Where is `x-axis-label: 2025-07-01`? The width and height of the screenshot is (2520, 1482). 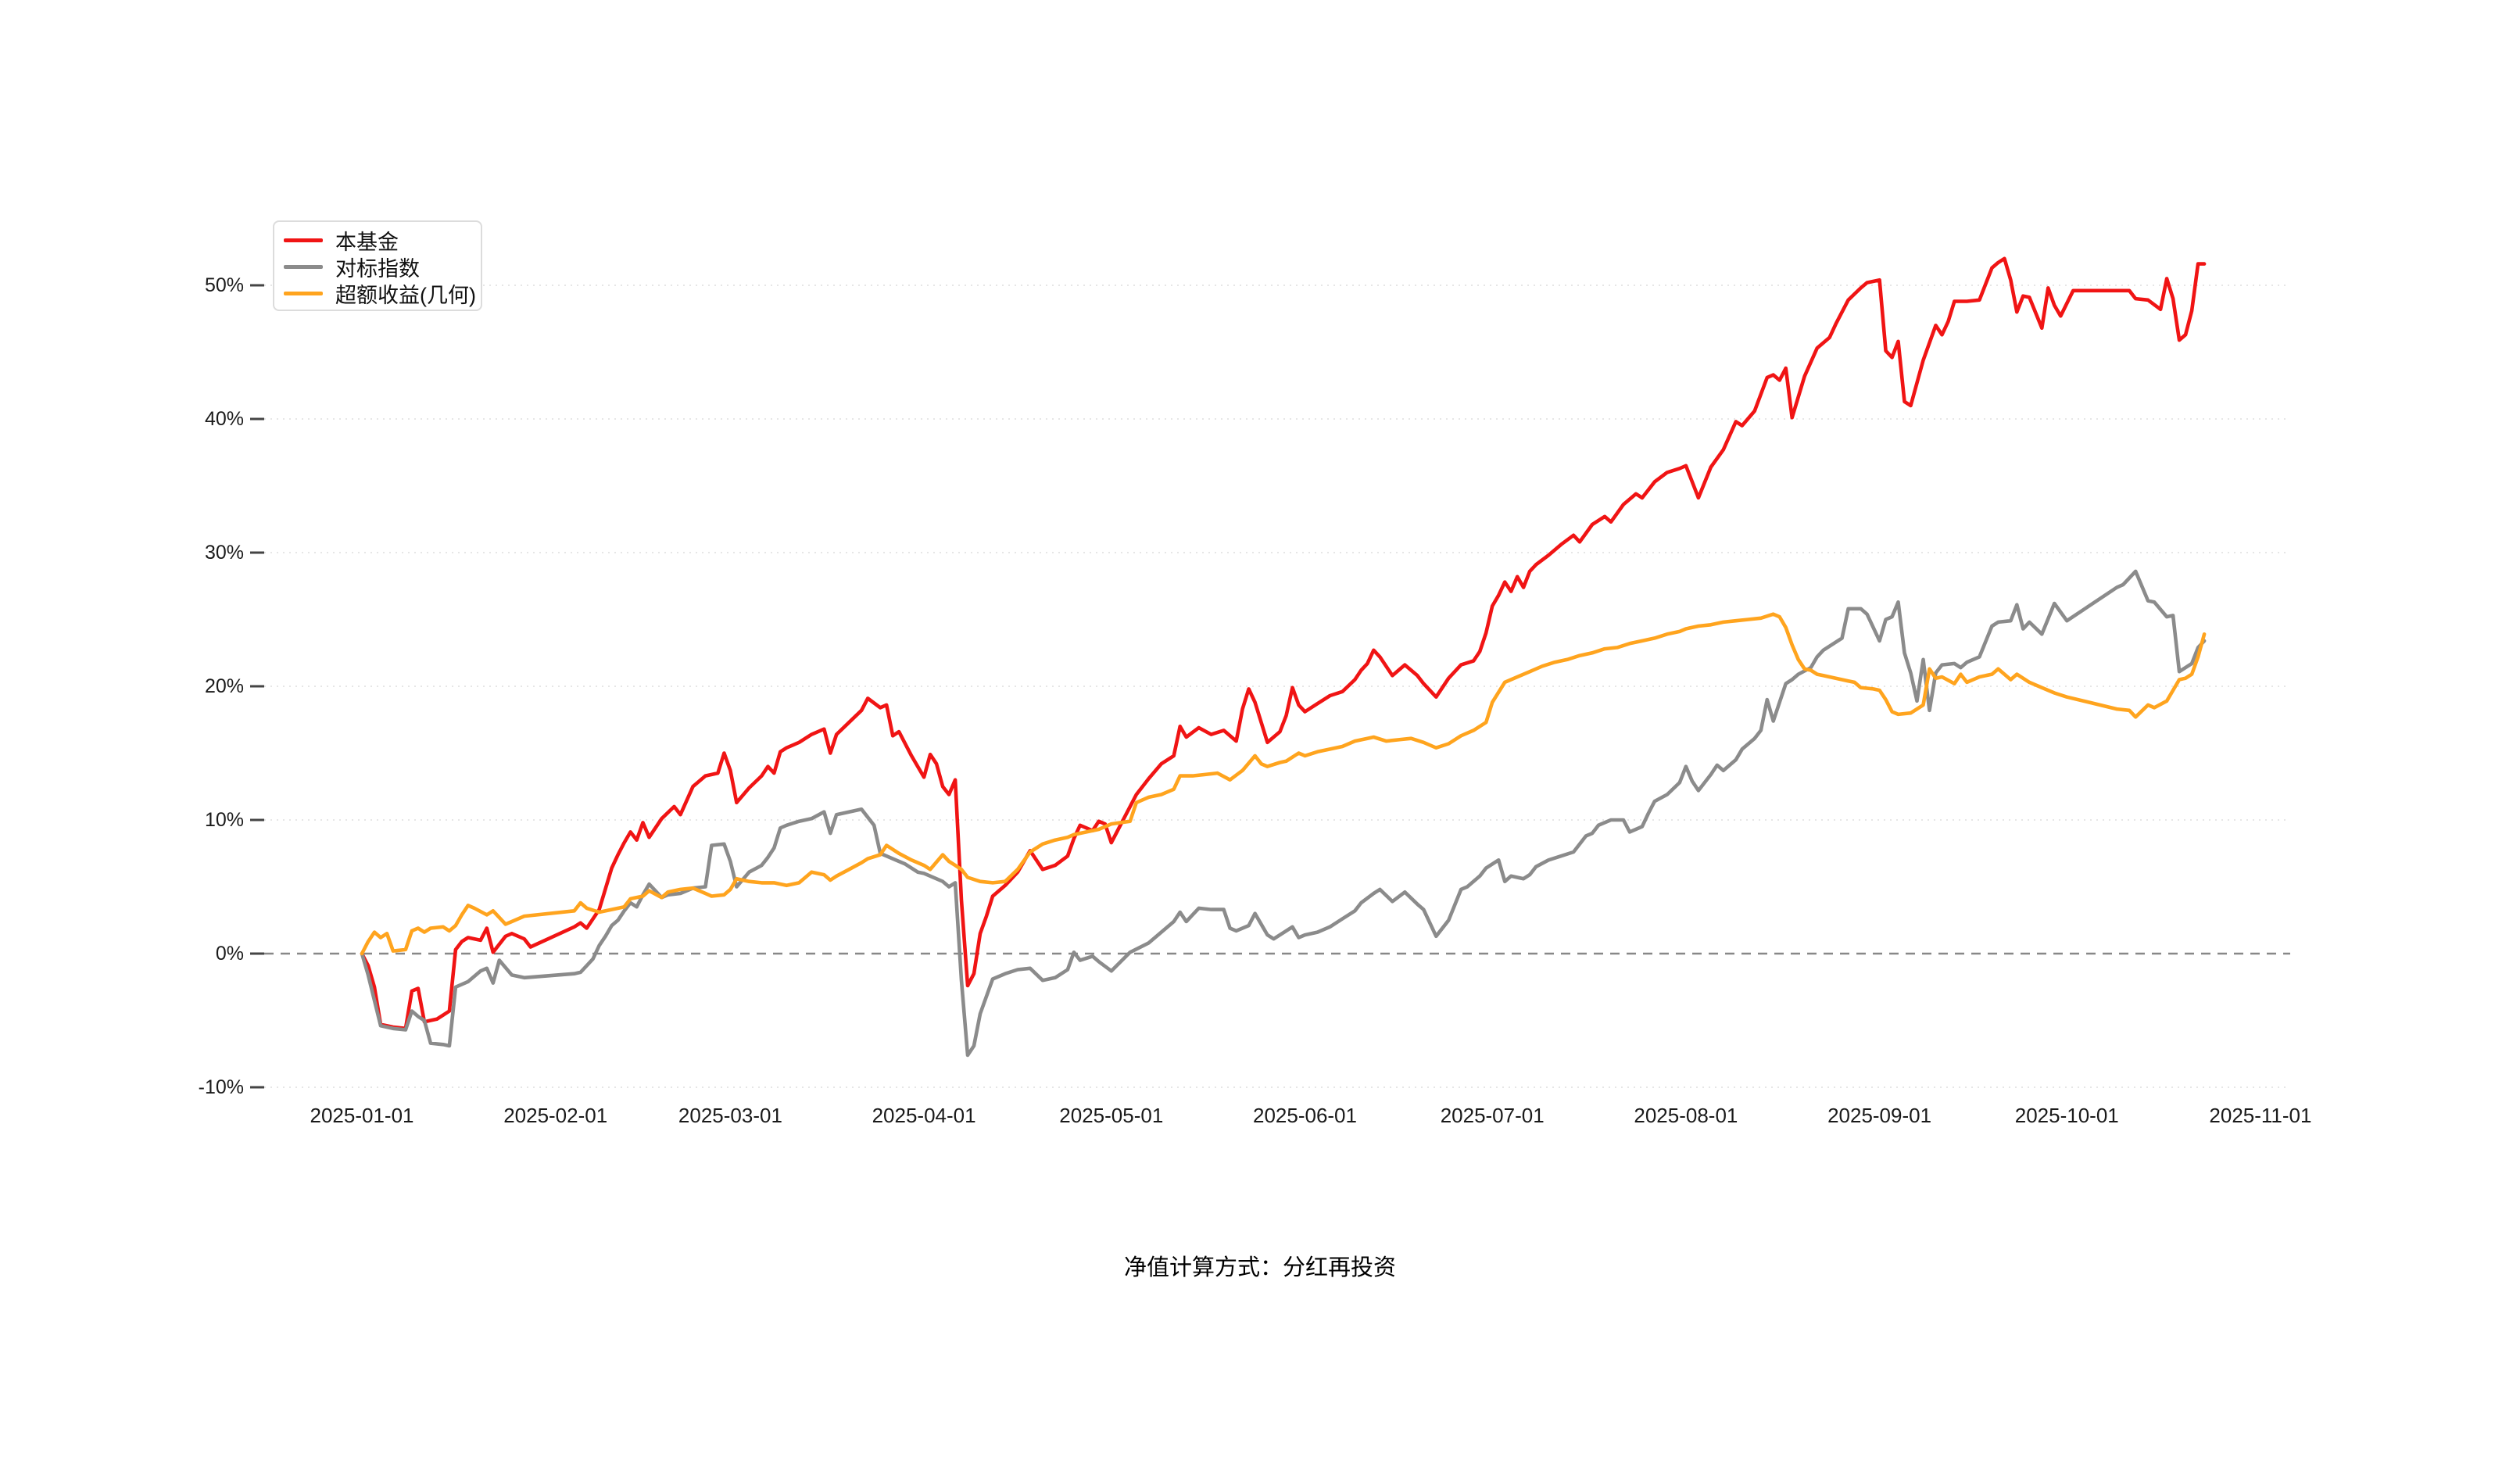
x-axis-label: 2025-07-01 is located at coordinates (1492, 1115).